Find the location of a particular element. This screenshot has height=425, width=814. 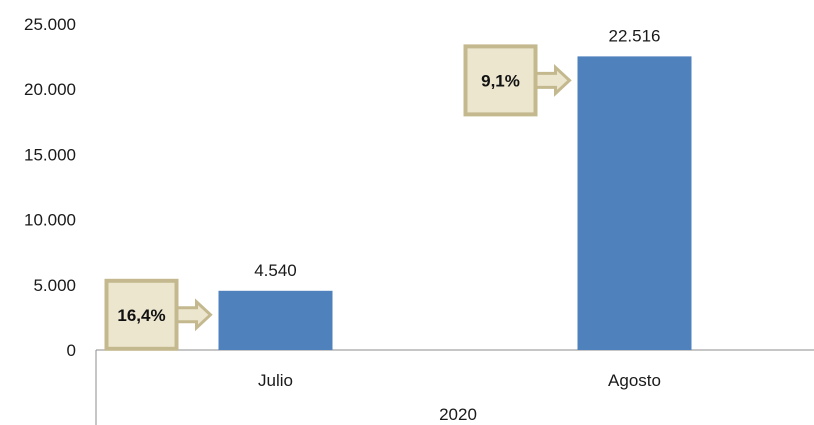

x-category-label: Julio is located at coordinates (275, 380).